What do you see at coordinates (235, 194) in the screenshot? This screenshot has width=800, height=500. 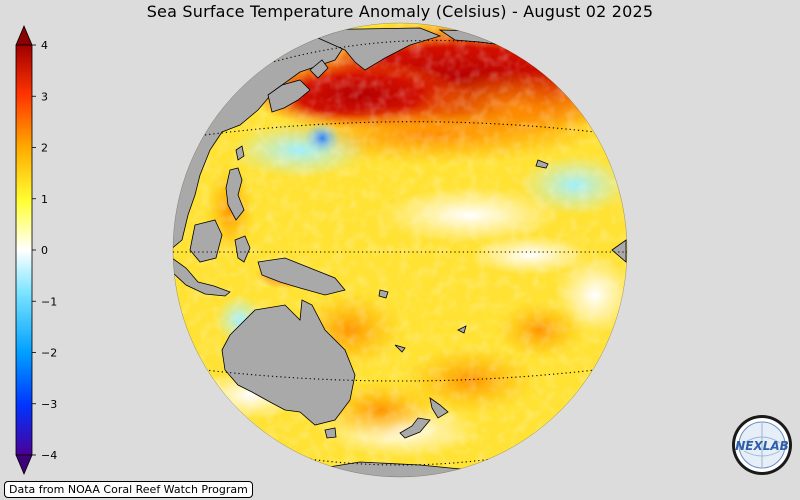 I see `philippines-landmass` at bounding box center [235, 194].